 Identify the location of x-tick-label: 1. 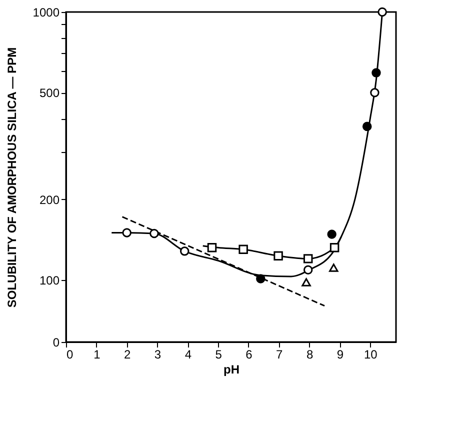
(97, 355).